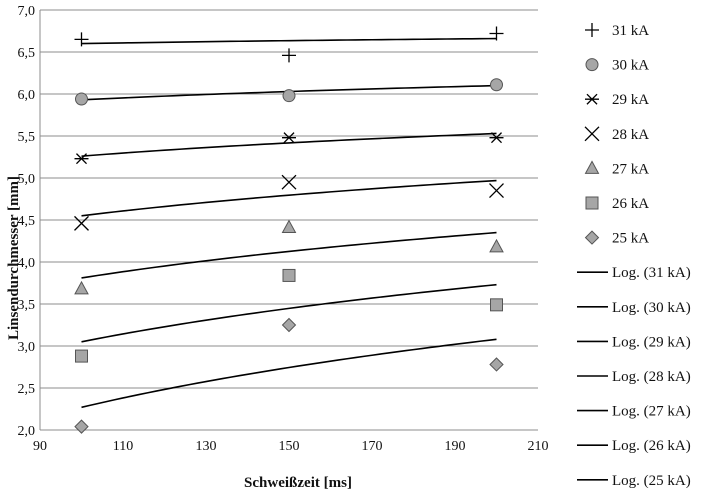 This screenshot has width=715, height=495. What do you see at coordinates (538, 446) in the screenshot?
I see `x-tick-label: 210` at bounding box center [538, 446].